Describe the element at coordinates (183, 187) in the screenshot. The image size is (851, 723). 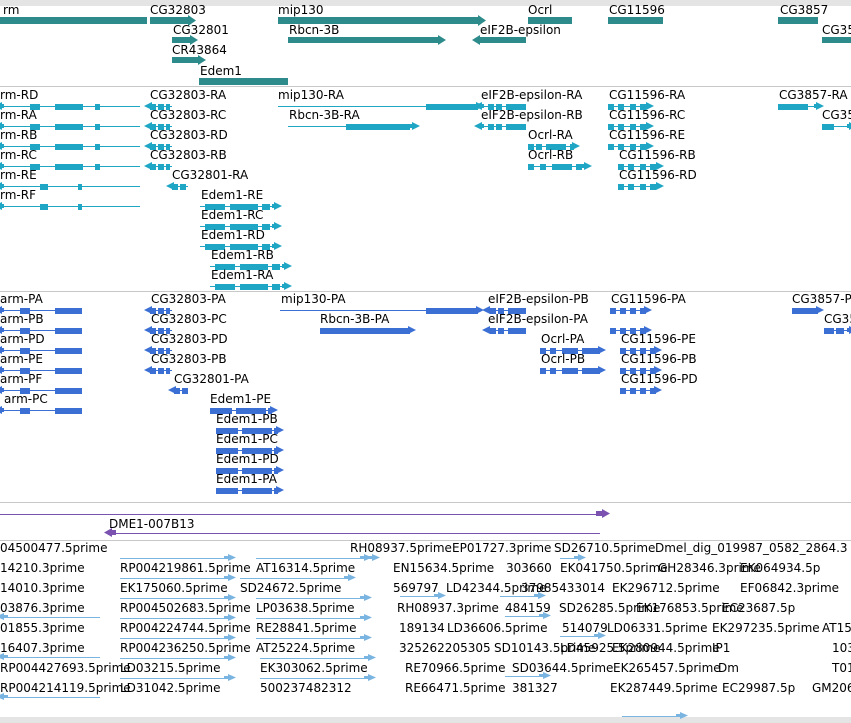
I see `transcript-CG32801-exon` at that location.